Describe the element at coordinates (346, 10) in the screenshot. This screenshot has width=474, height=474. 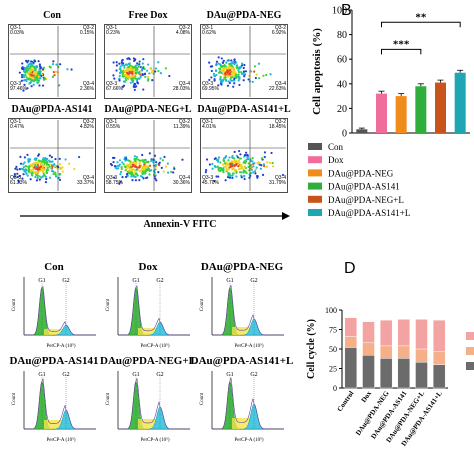
I see `panel-letter-b: B` at that location.